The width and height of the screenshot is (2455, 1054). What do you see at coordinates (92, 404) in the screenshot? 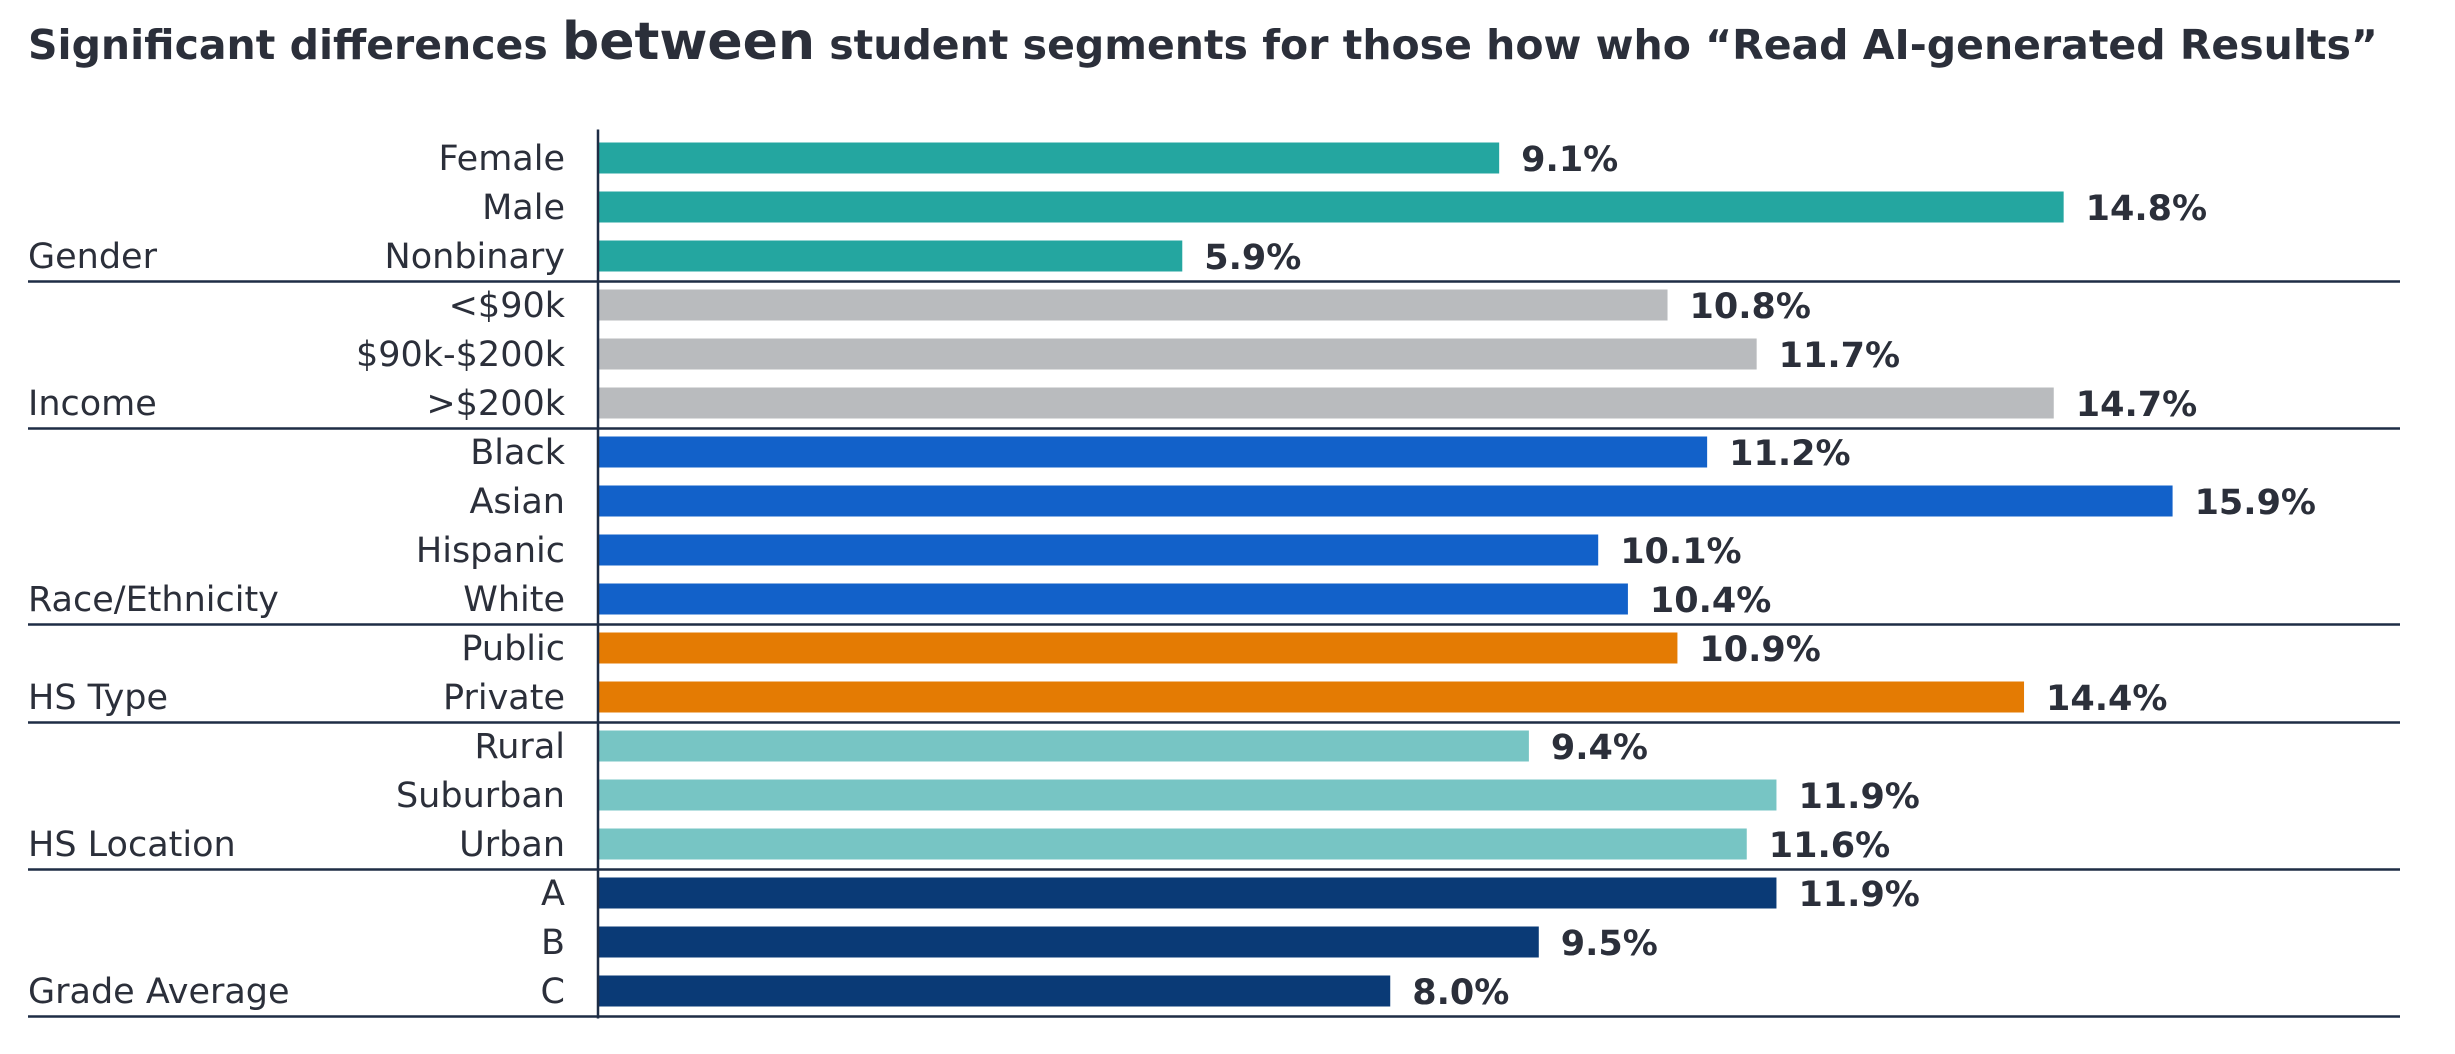
I see `group-label-income: Income` at bounding box center [92, 404].